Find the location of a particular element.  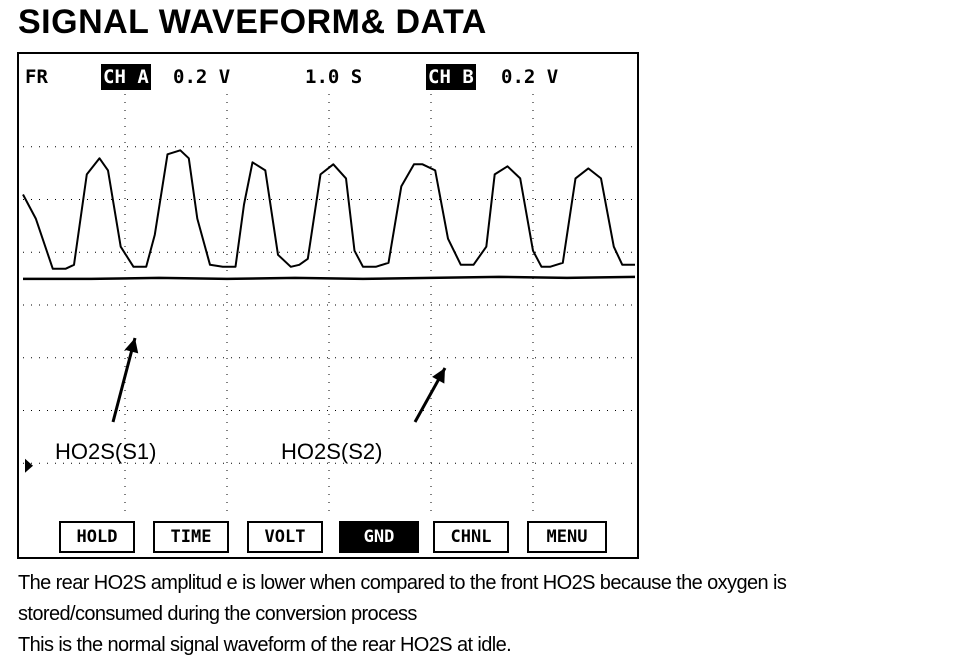

annotation-label-s1: HO2S(S1) is located at coordinates (105, 451).